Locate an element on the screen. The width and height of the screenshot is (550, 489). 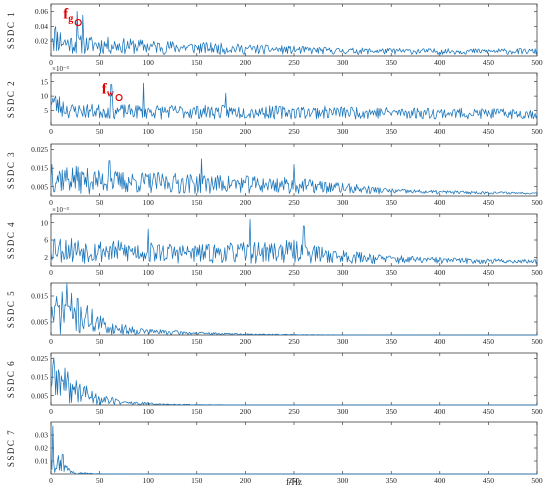
y-tick-label: 6 is located at coordinates (46, 240).